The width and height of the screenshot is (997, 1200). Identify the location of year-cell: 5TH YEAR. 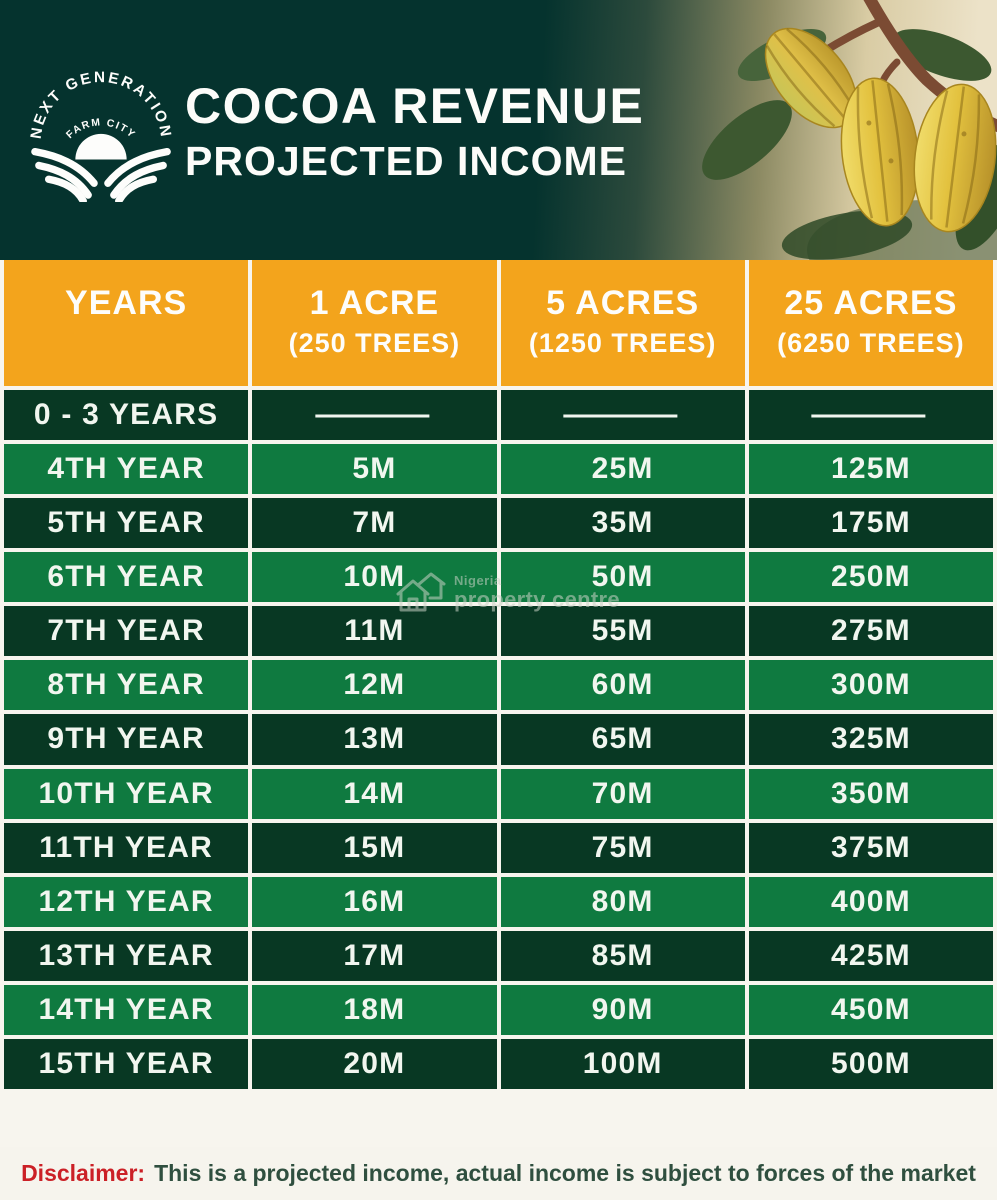
(126, 523).